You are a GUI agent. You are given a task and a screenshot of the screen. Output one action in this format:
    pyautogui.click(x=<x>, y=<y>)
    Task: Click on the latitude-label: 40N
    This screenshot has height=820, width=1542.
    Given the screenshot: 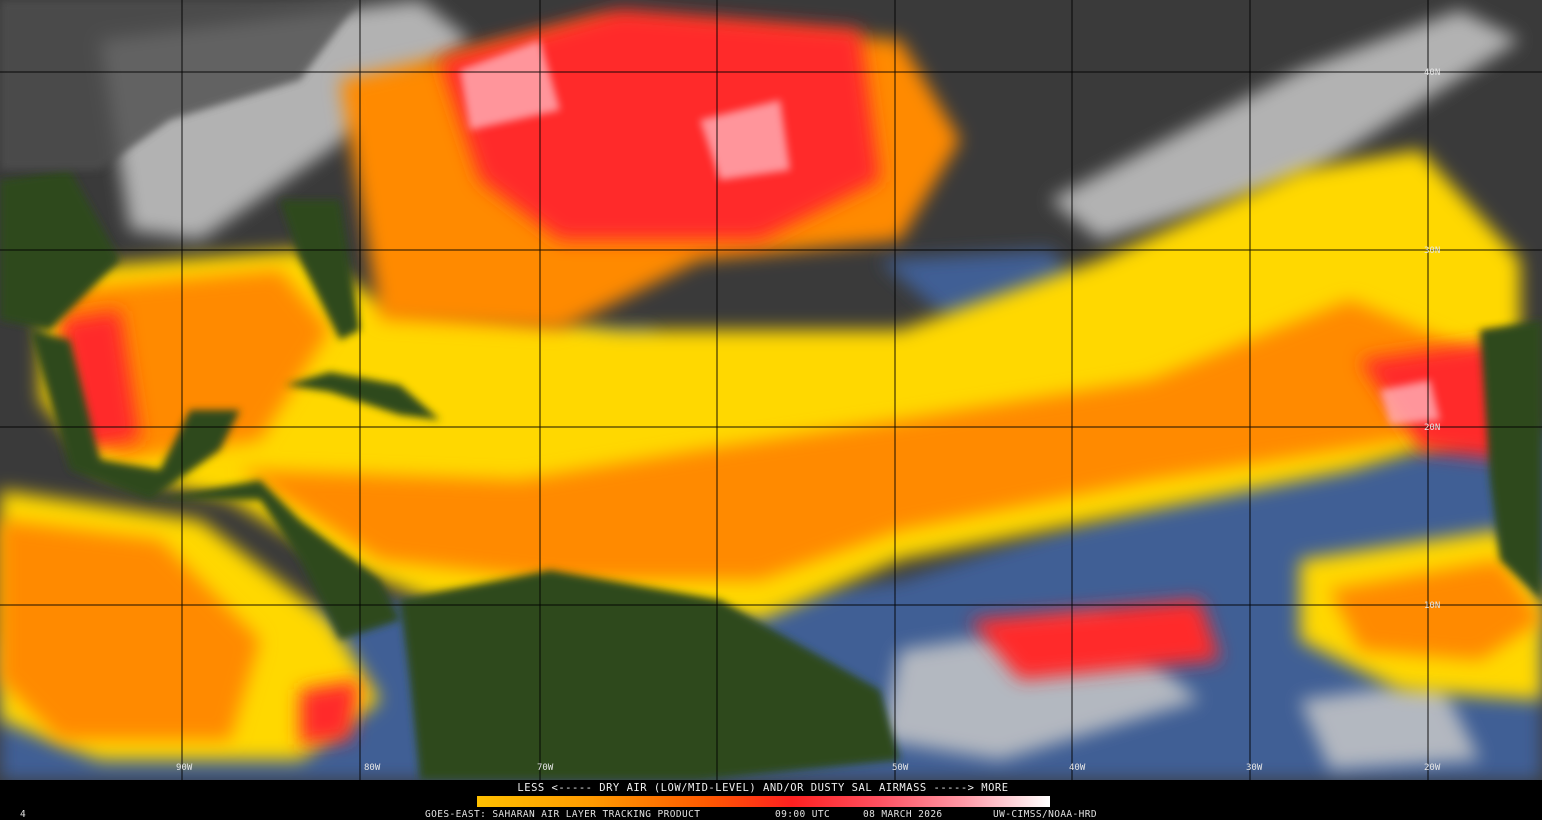 What is the action you would take?
    pyautogui.click(x=1432, y=73)
    